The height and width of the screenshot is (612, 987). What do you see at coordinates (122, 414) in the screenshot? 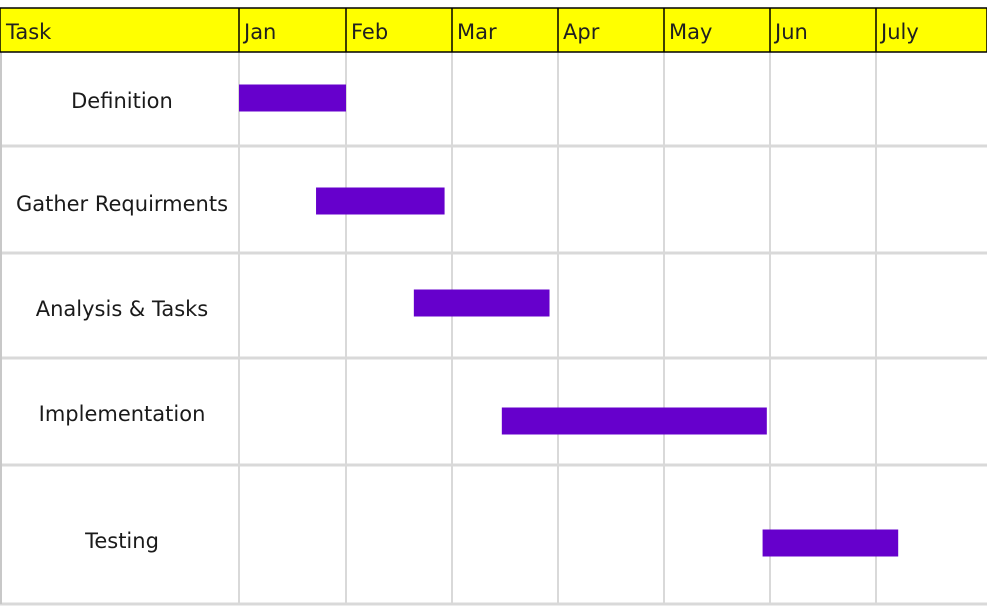
I see `task-label: Implementation` at bounding box center [122, 414].